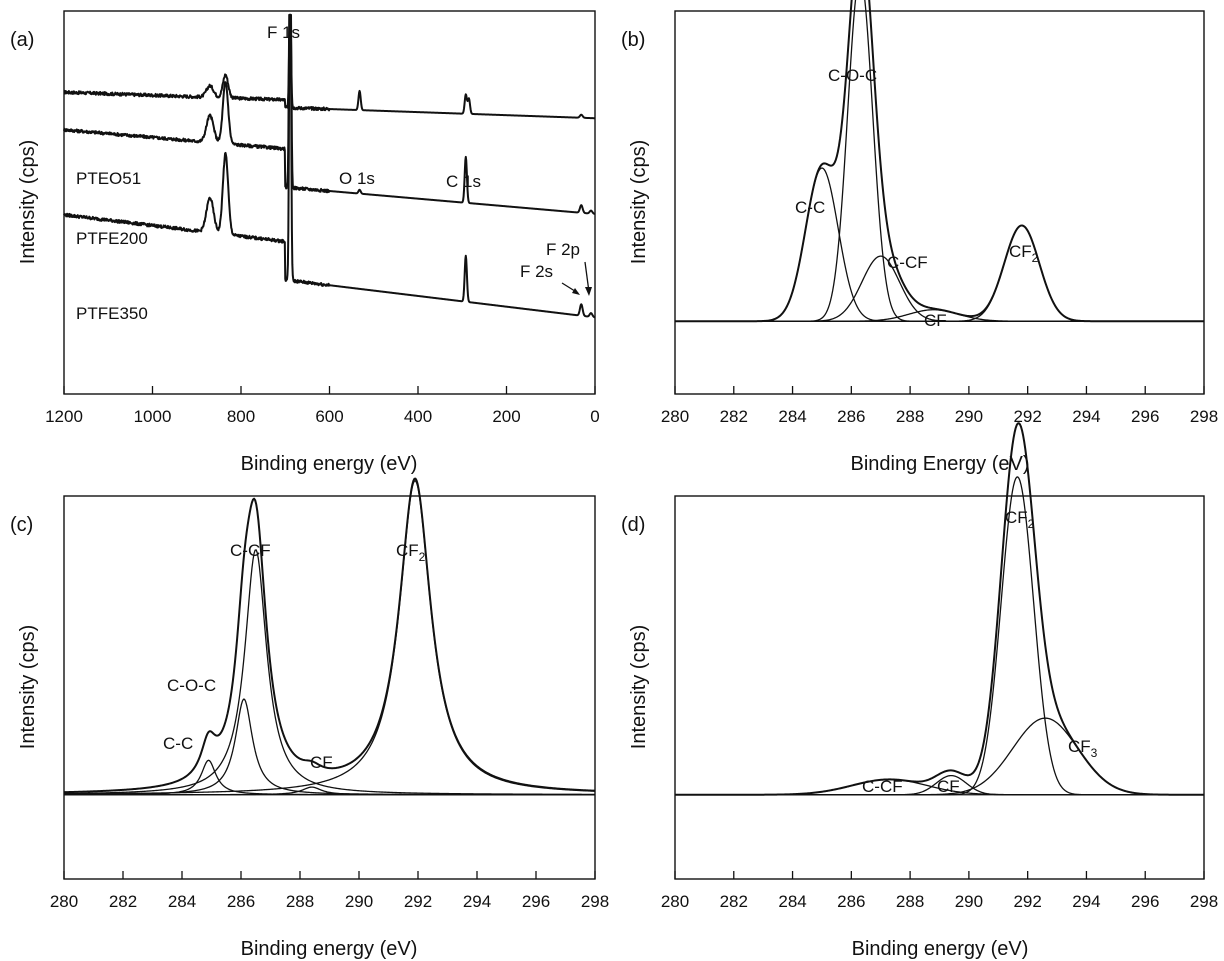  Describe the element at coordinates (191, 685) in the screenshot. I see `annot-c-coc: C-O-C` at that location.